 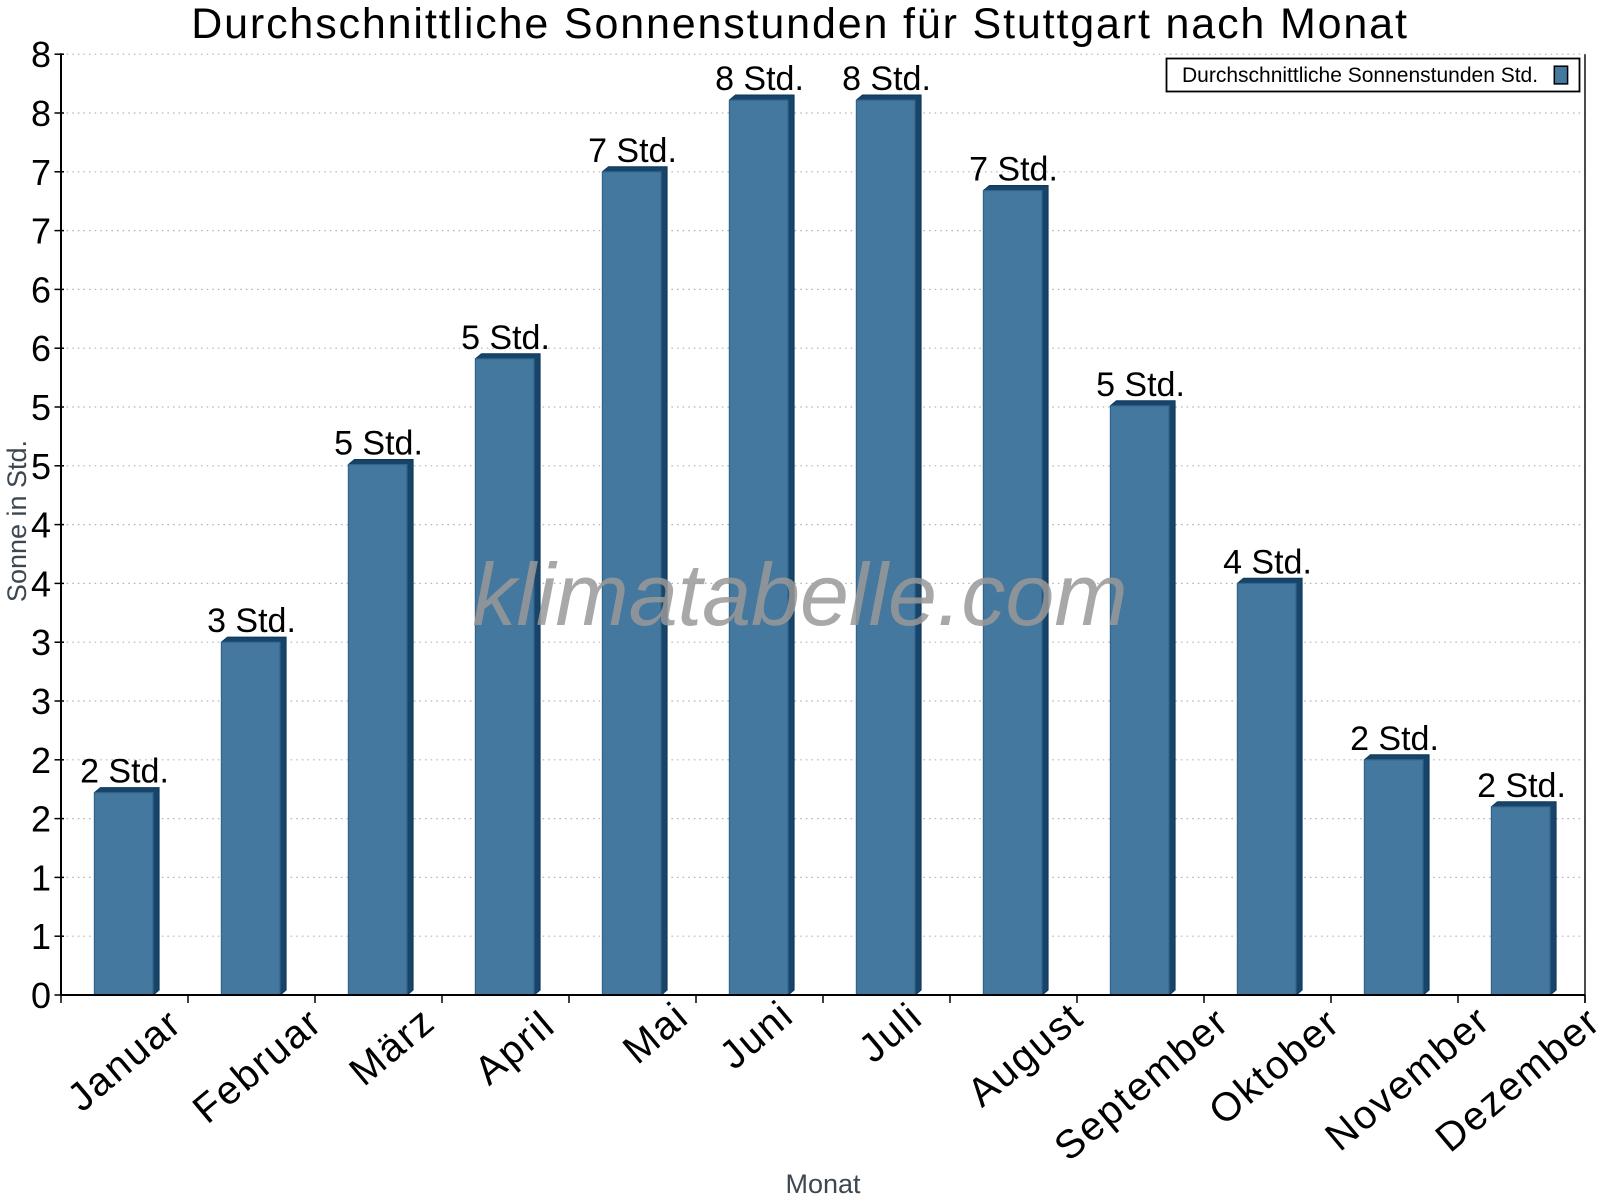 I want to click on svg-text: klimatabelle.com, so click(x=799, y=594).